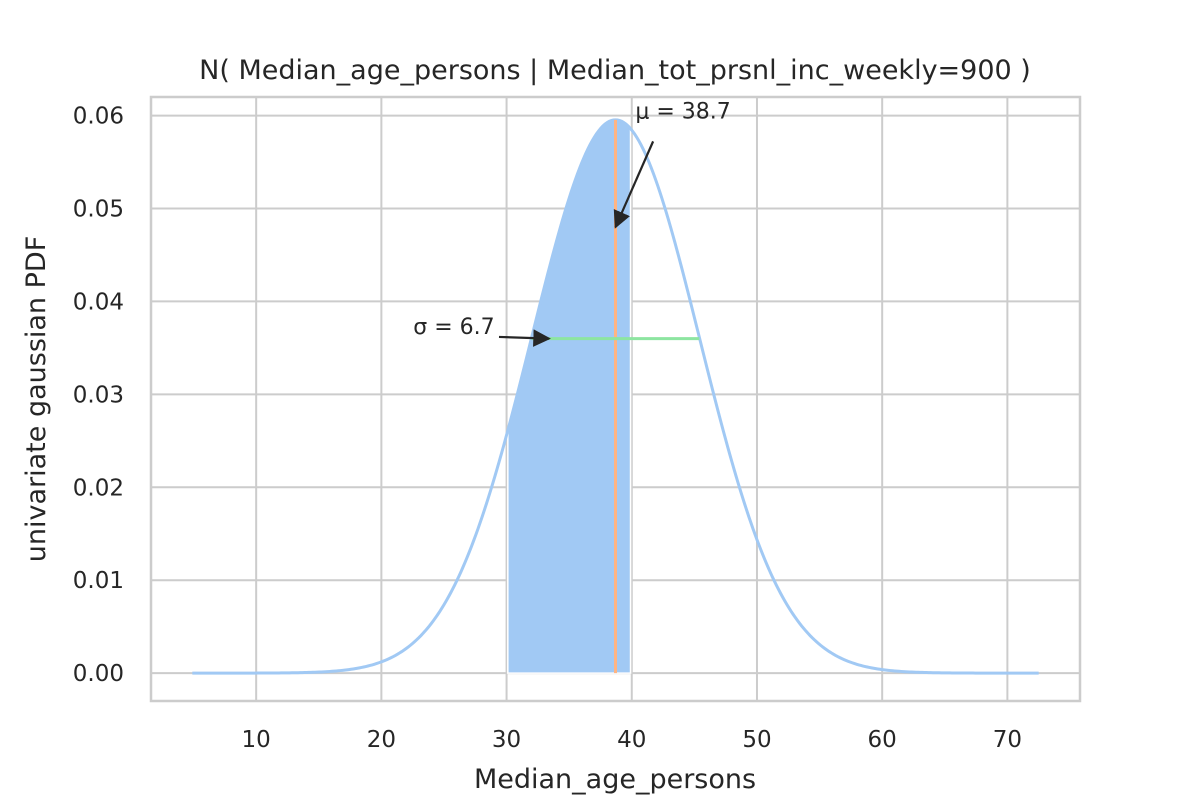 Image resolution: width=1200 pixels, height=800 pixels. What do you see at coordinates (453, 327) in the screenshot?
I see `sigma-annotation-label: σ = 6.7` at bounding box center [453, 327].